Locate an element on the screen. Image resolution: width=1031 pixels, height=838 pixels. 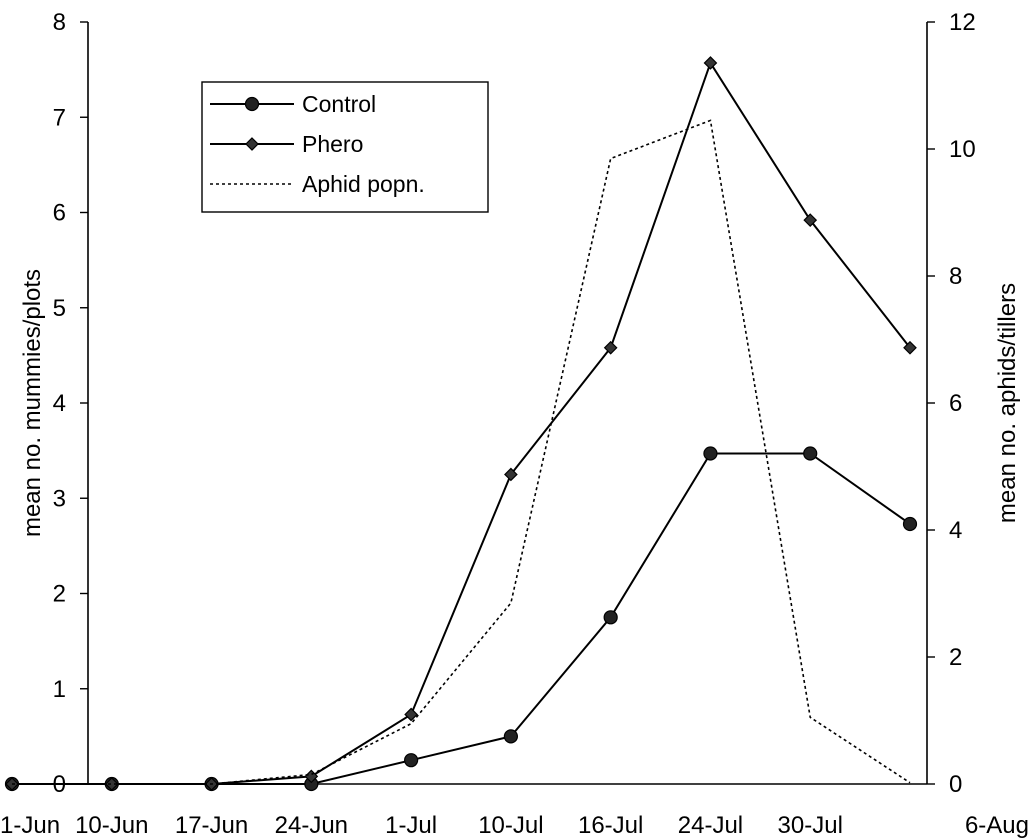
left-y-tick-label: 8 is located at coordinates (59, 22).